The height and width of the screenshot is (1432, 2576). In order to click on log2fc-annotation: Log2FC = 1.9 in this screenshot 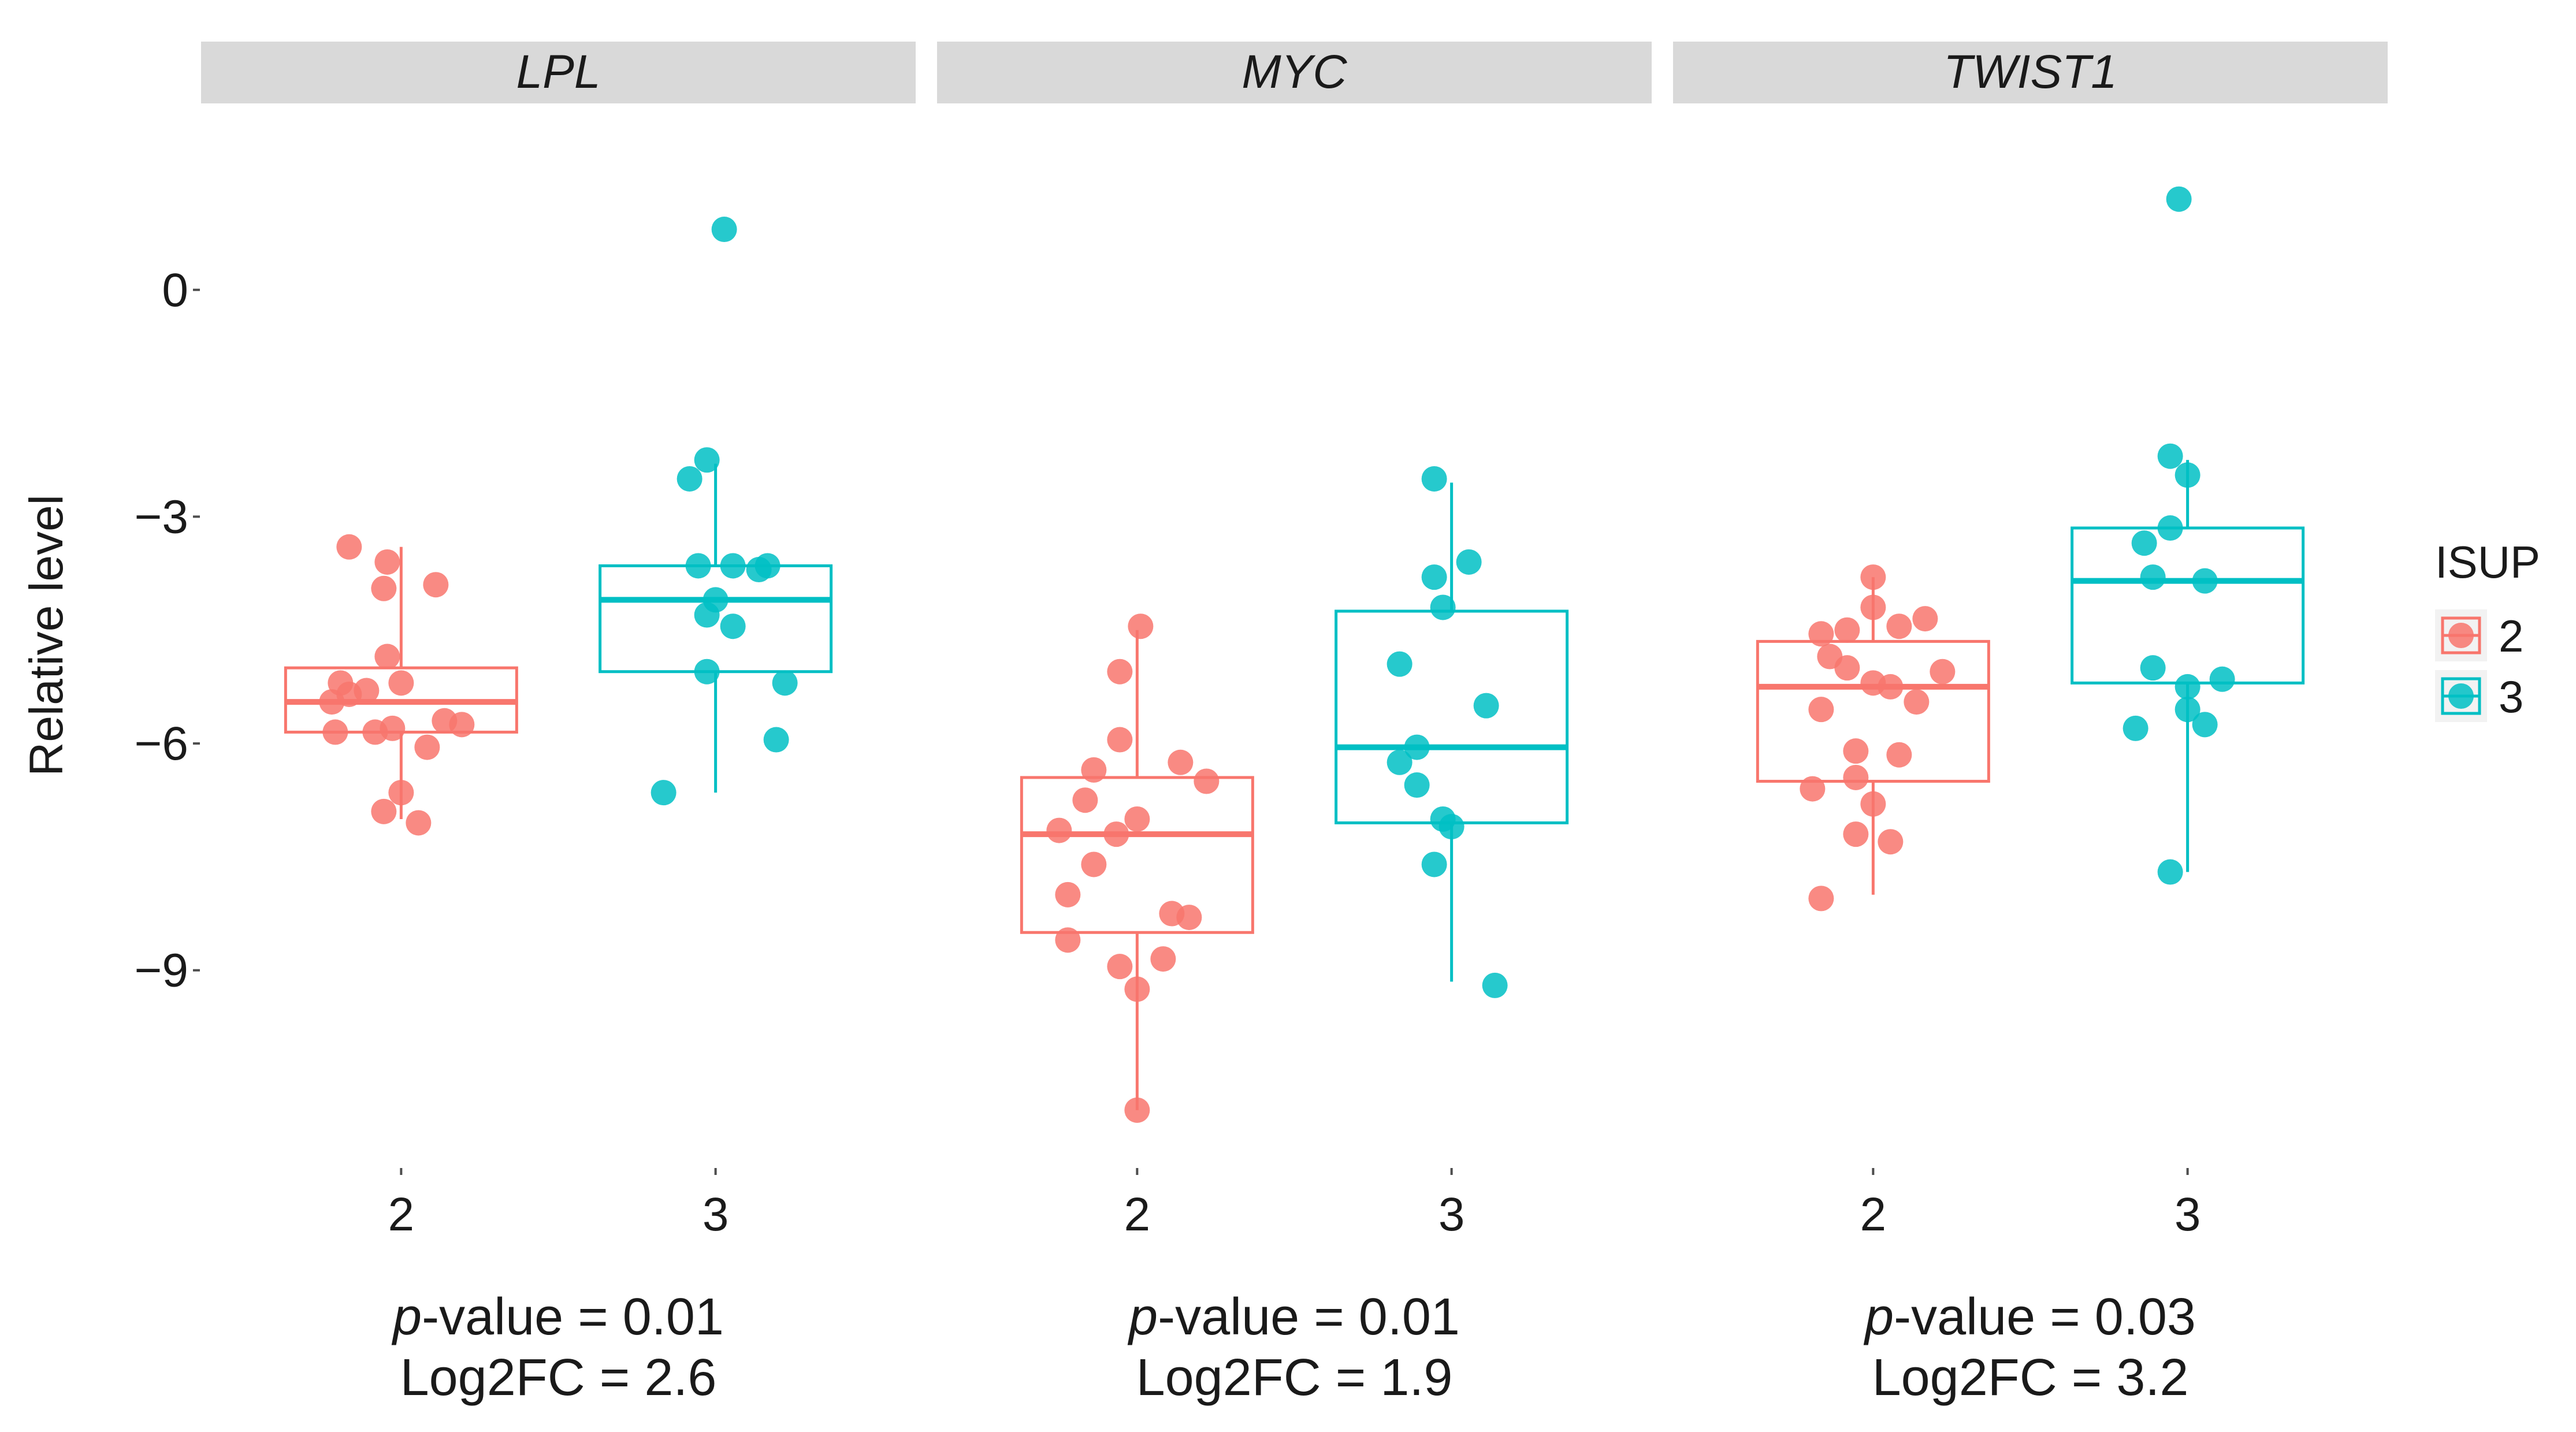, I will do `click(1294, 1378)`.